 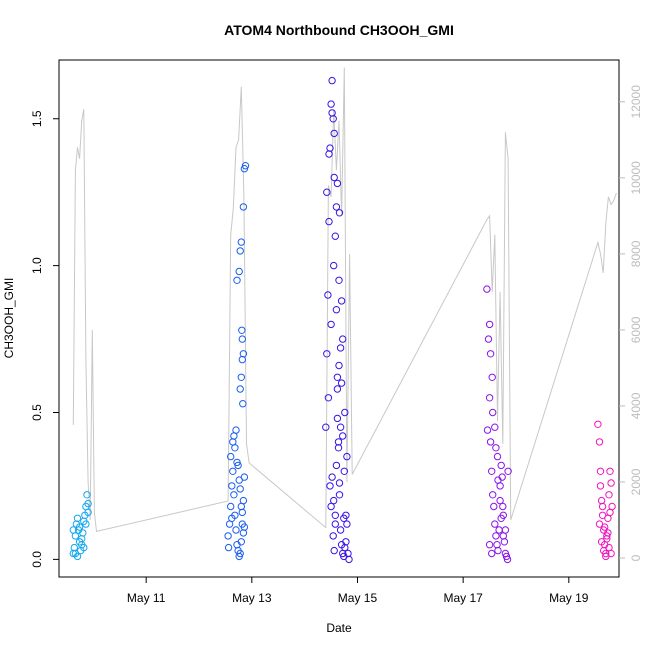 What do you see at coordinates (463, 598) in the screenshot?
I see `x-tick-label: May 17` at bounding box center [463, 598].